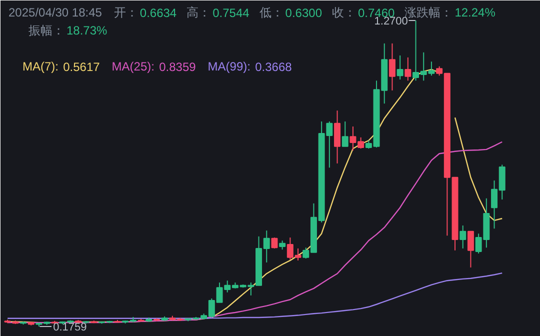 The image size is (540, 336). Describe the element at coordinates (290, 13) in the screenshot. I see `text: 低：0.6300` at that location.